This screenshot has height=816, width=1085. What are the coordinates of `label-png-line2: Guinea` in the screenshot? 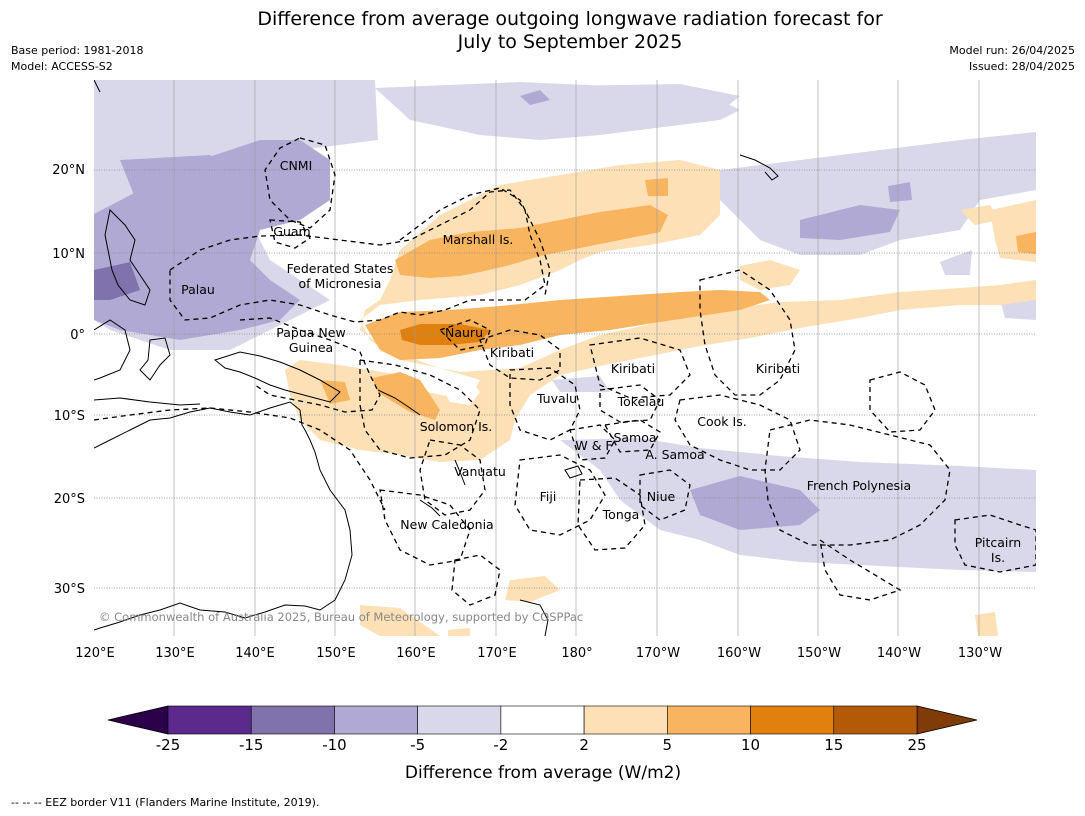 It's located at (311, 347).